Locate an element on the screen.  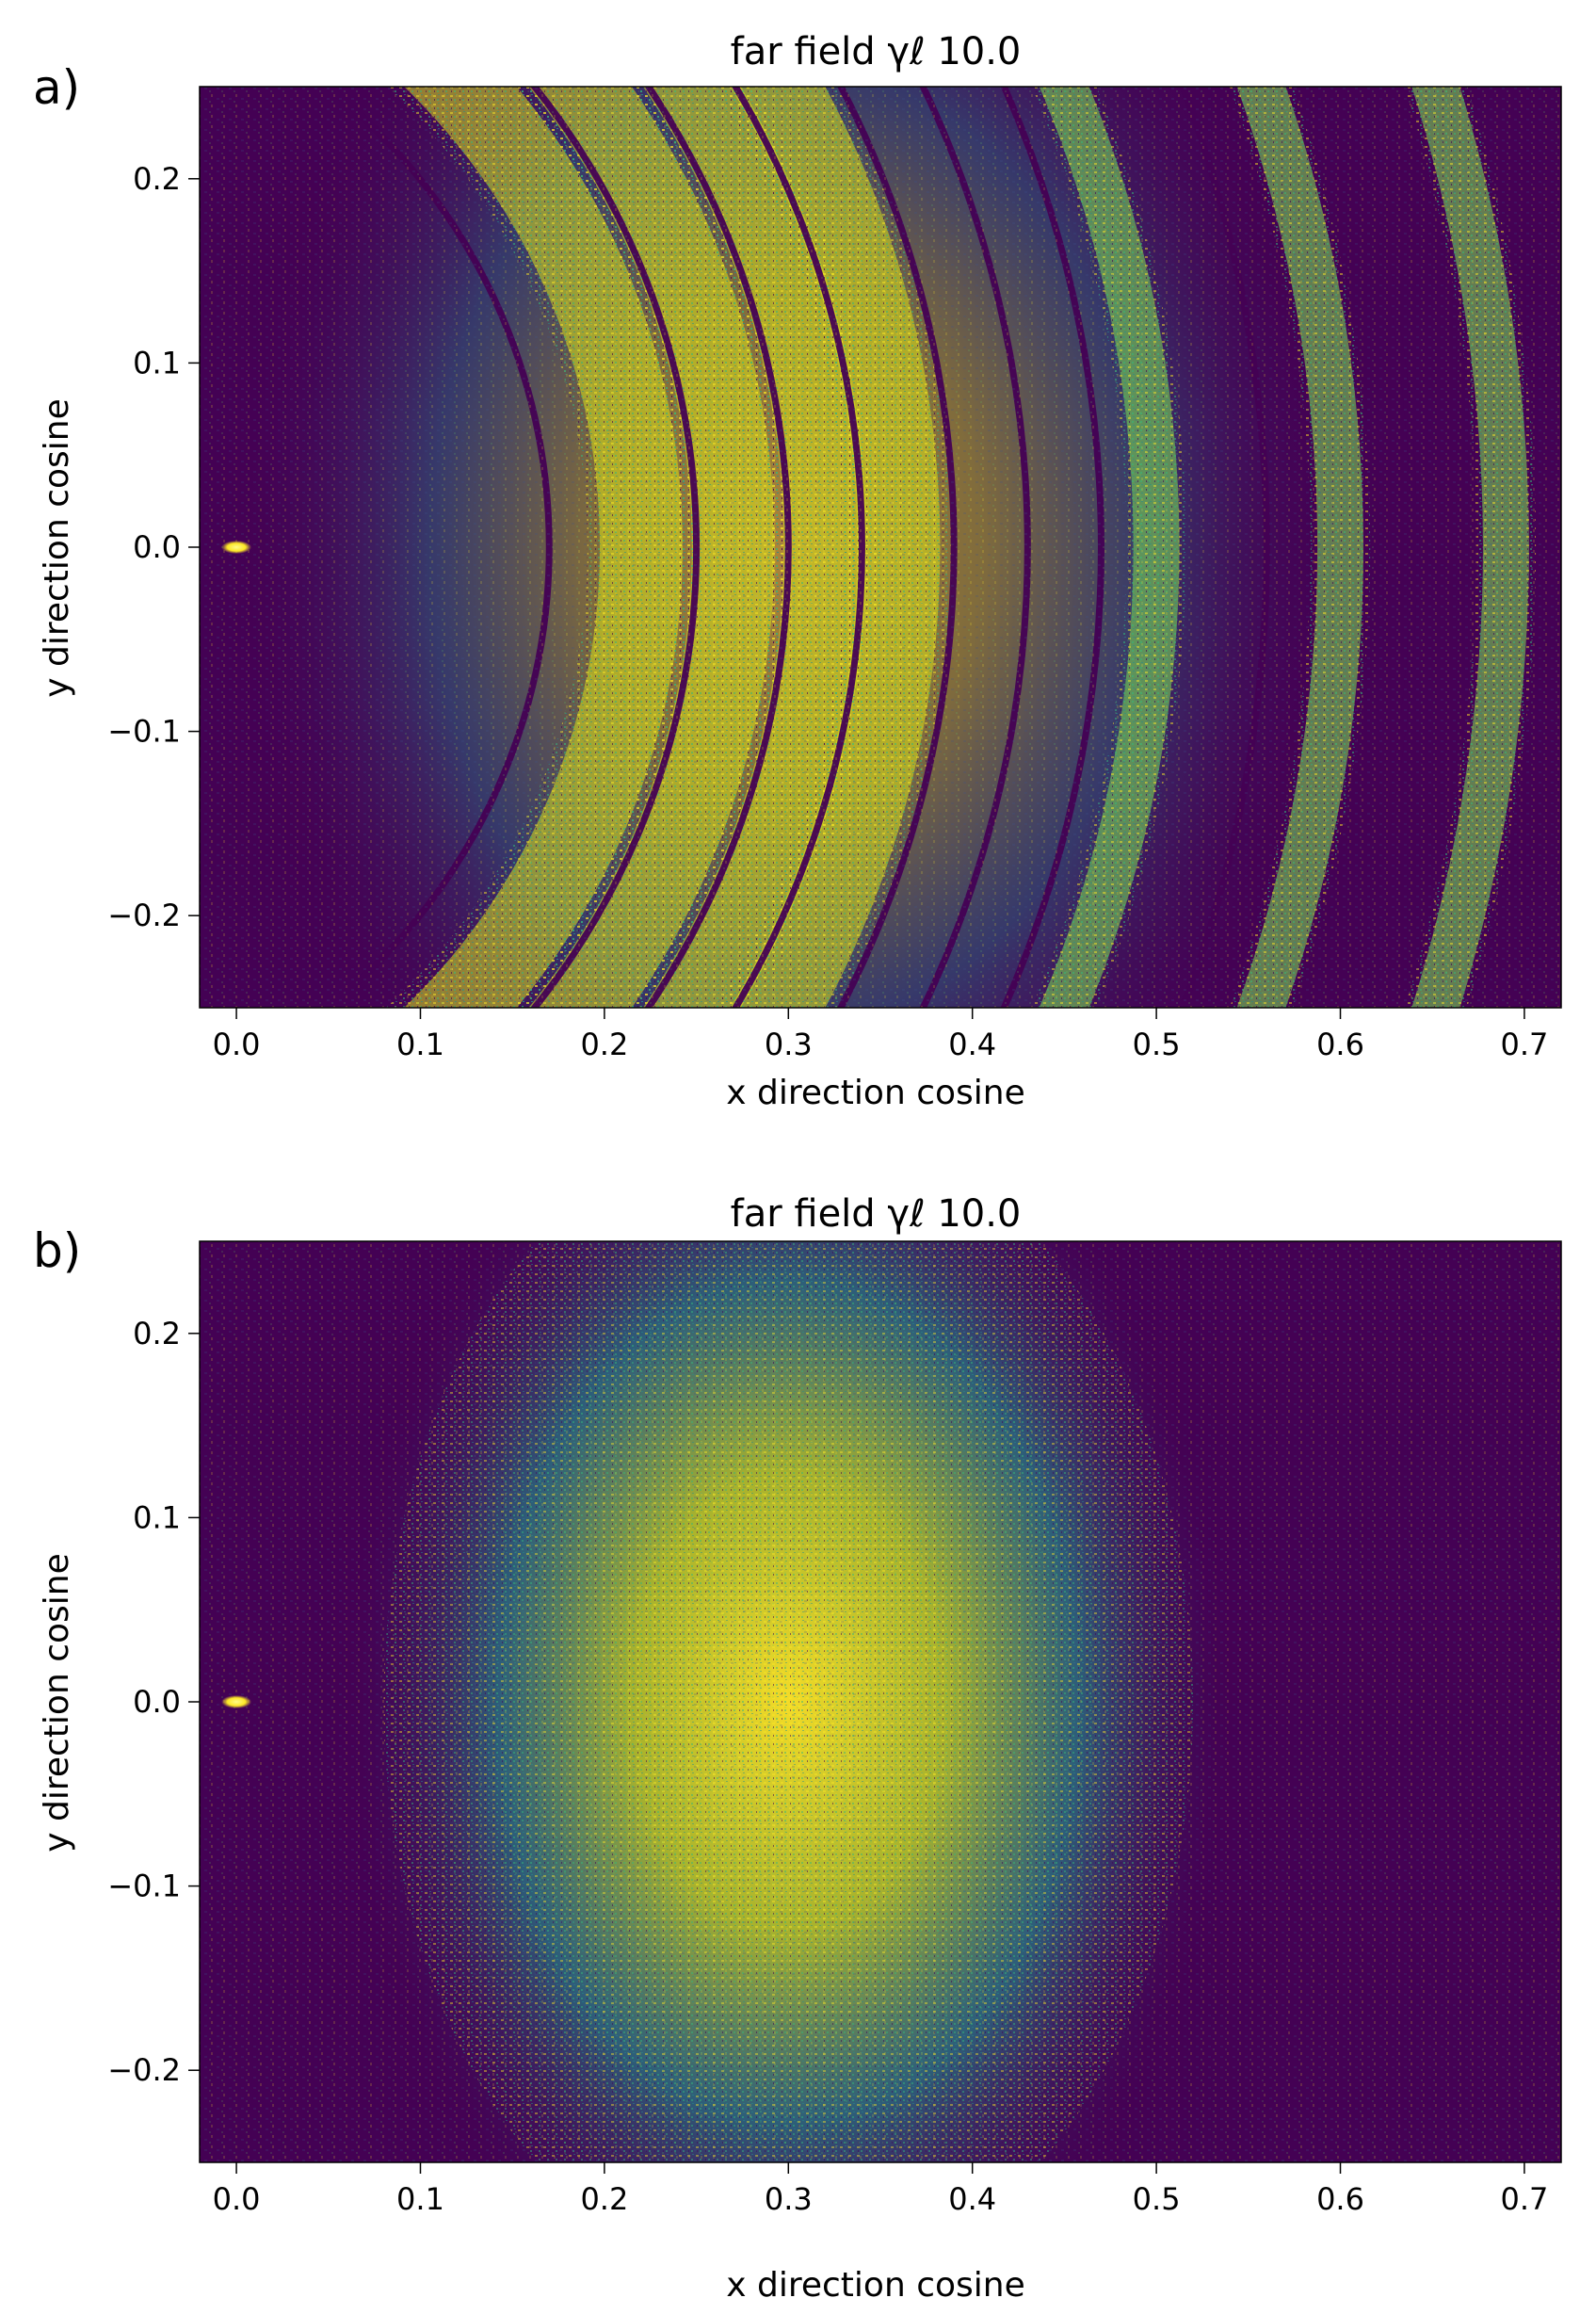
panel-a-title: far field γℓ 10.0 is located at coordinates (876, 51).